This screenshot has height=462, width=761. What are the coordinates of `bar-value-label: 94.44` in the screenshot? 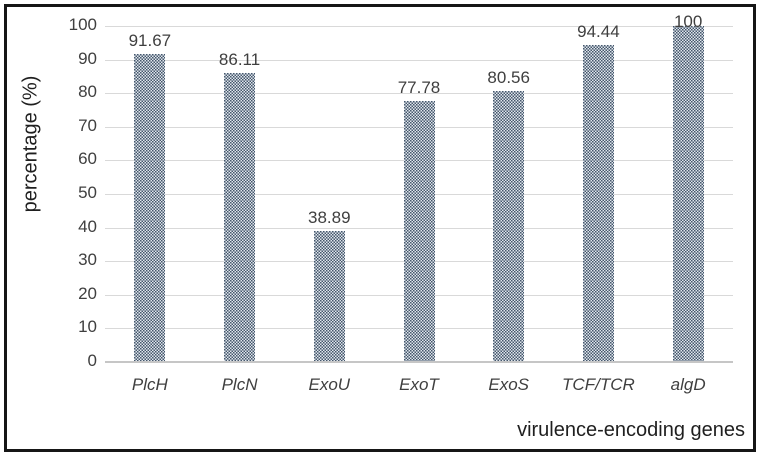 It's located at (598, 31).